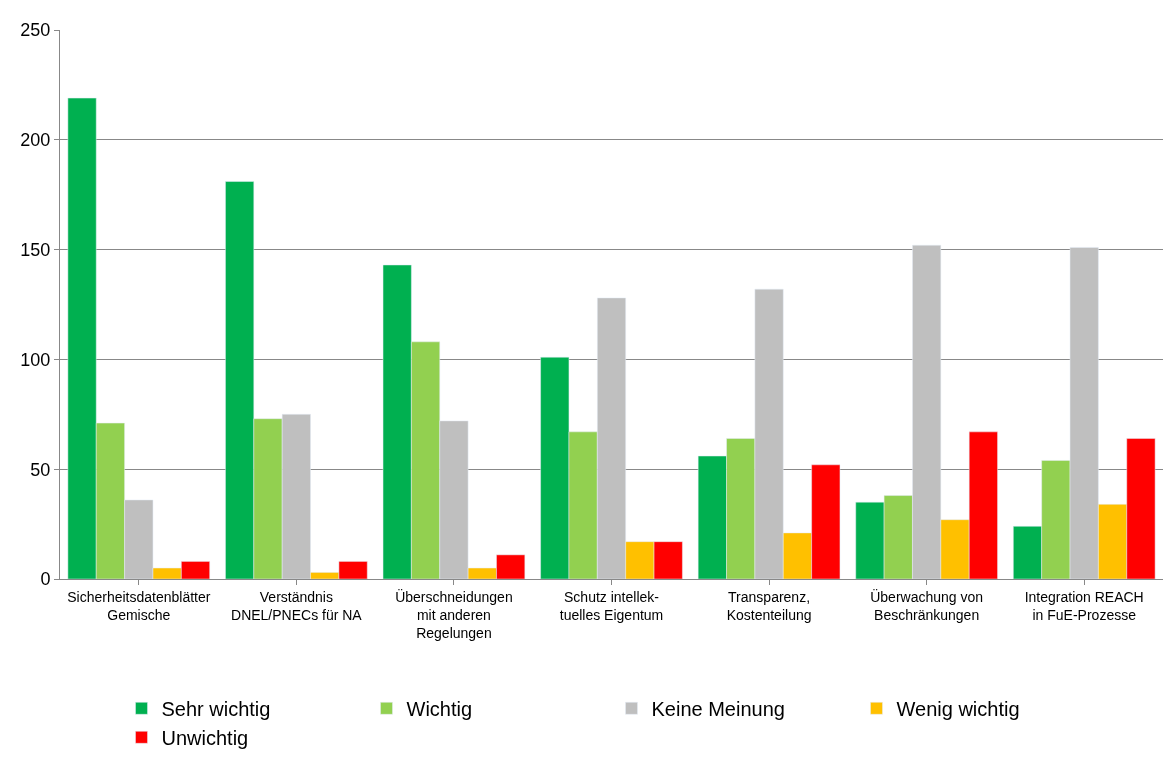 The width and height of the screenshot is (1173, 767). What do you see at coordinates (927, 605) in the screenshot?
I see `x-tick-label: Überwachung von Beschränkungen` at bounding box center [927, 605].